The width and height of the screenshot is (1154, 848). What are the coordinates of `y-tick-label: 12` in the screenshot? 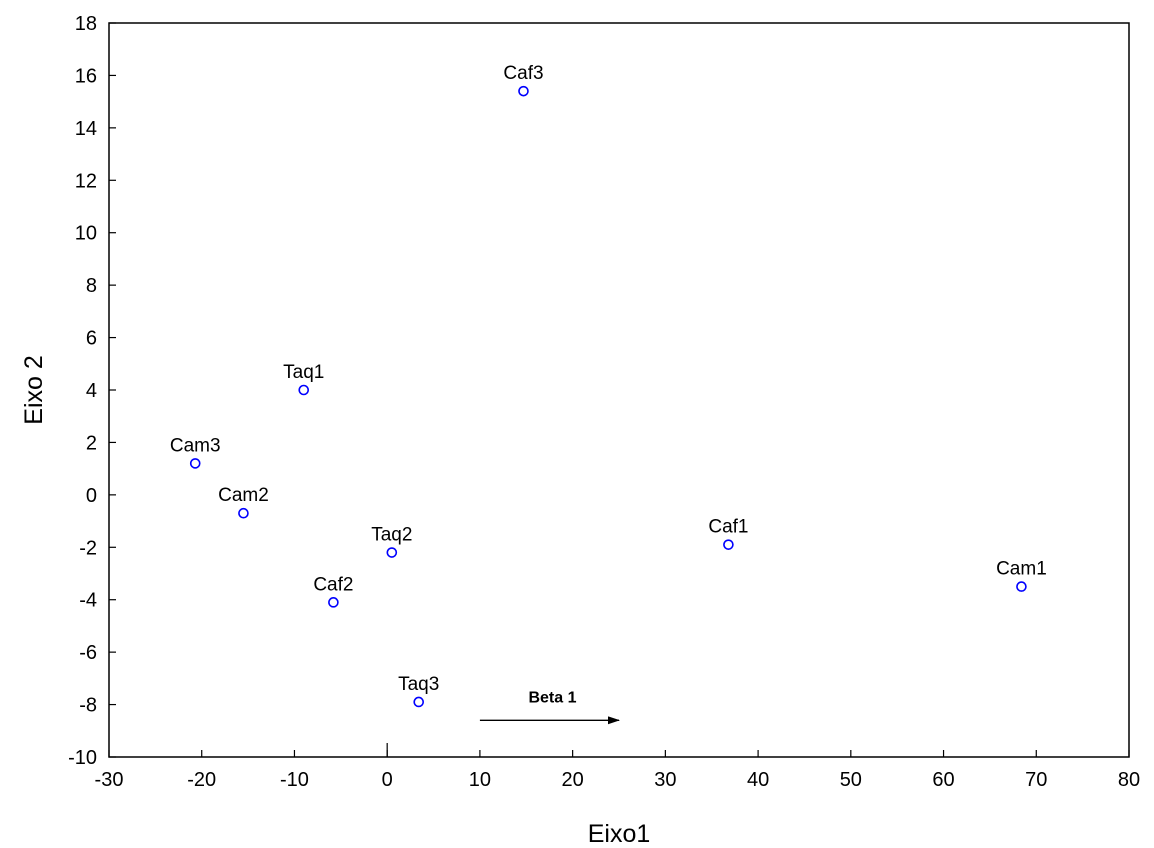 It's located at (86, 181).